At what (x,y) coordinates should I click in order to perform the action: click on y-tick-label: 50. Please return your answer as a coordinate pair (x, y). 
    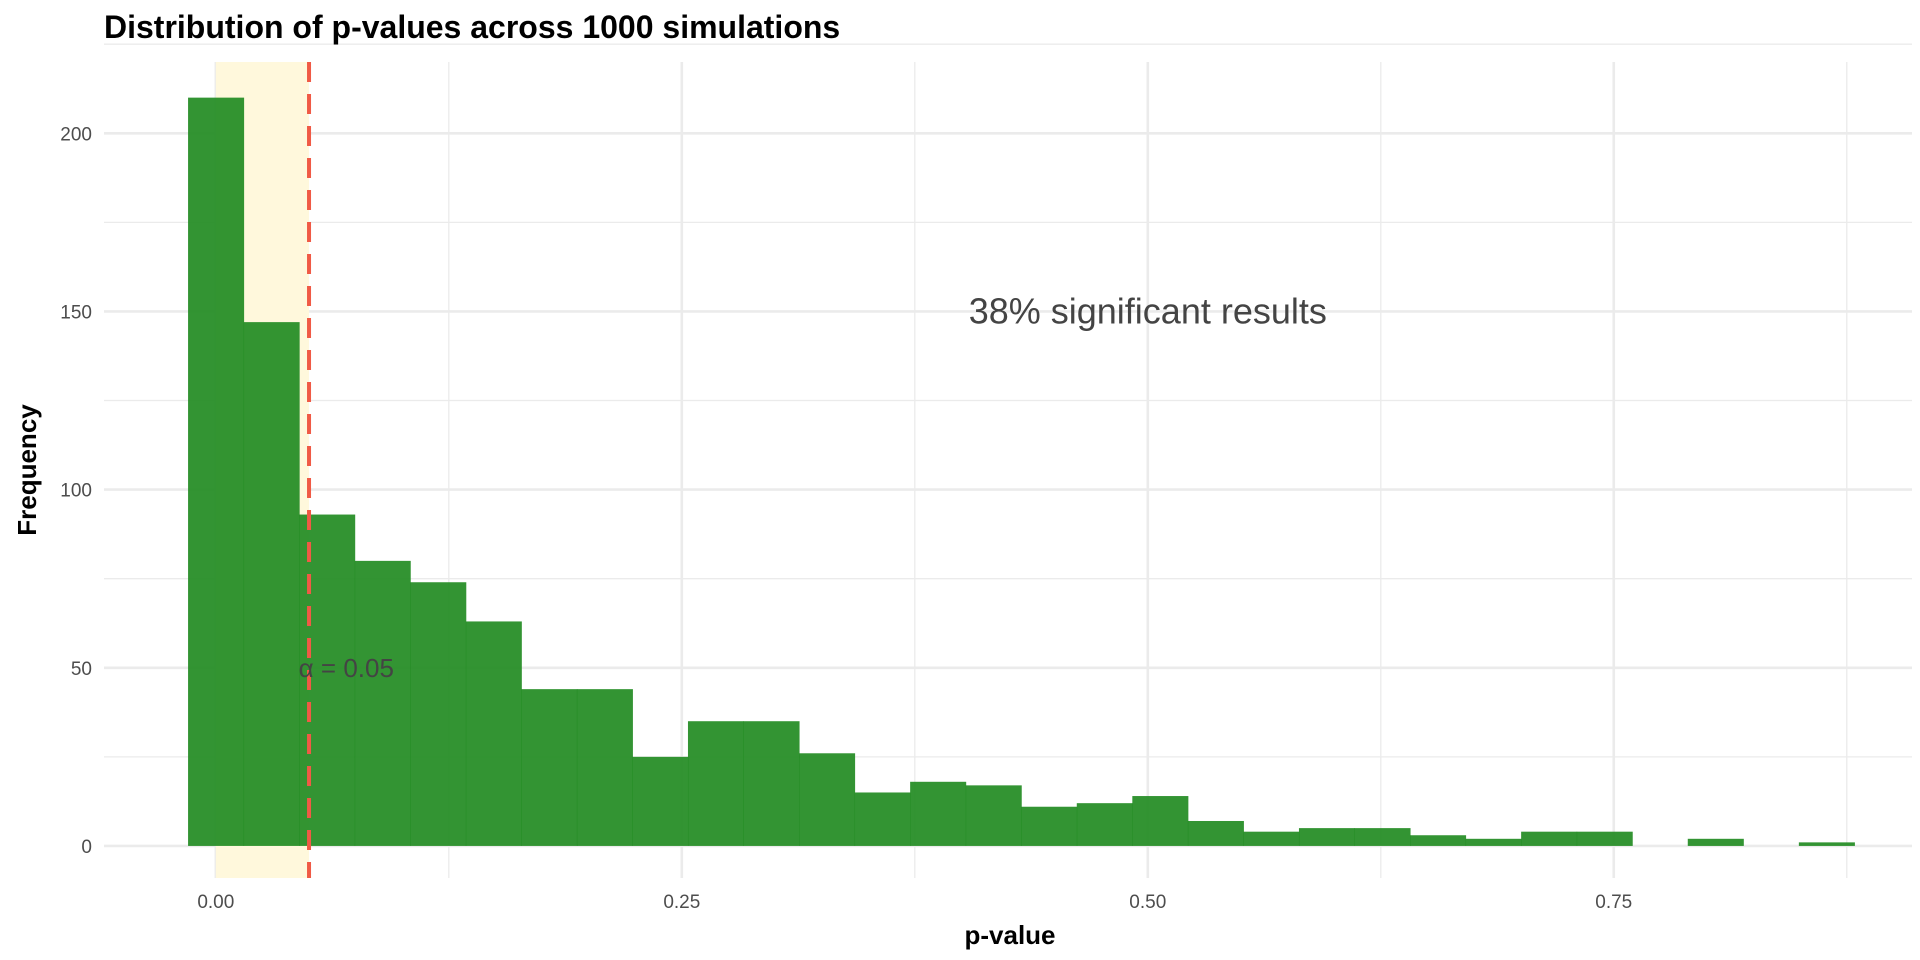
    Looking at the image, I should click on (81, 669).